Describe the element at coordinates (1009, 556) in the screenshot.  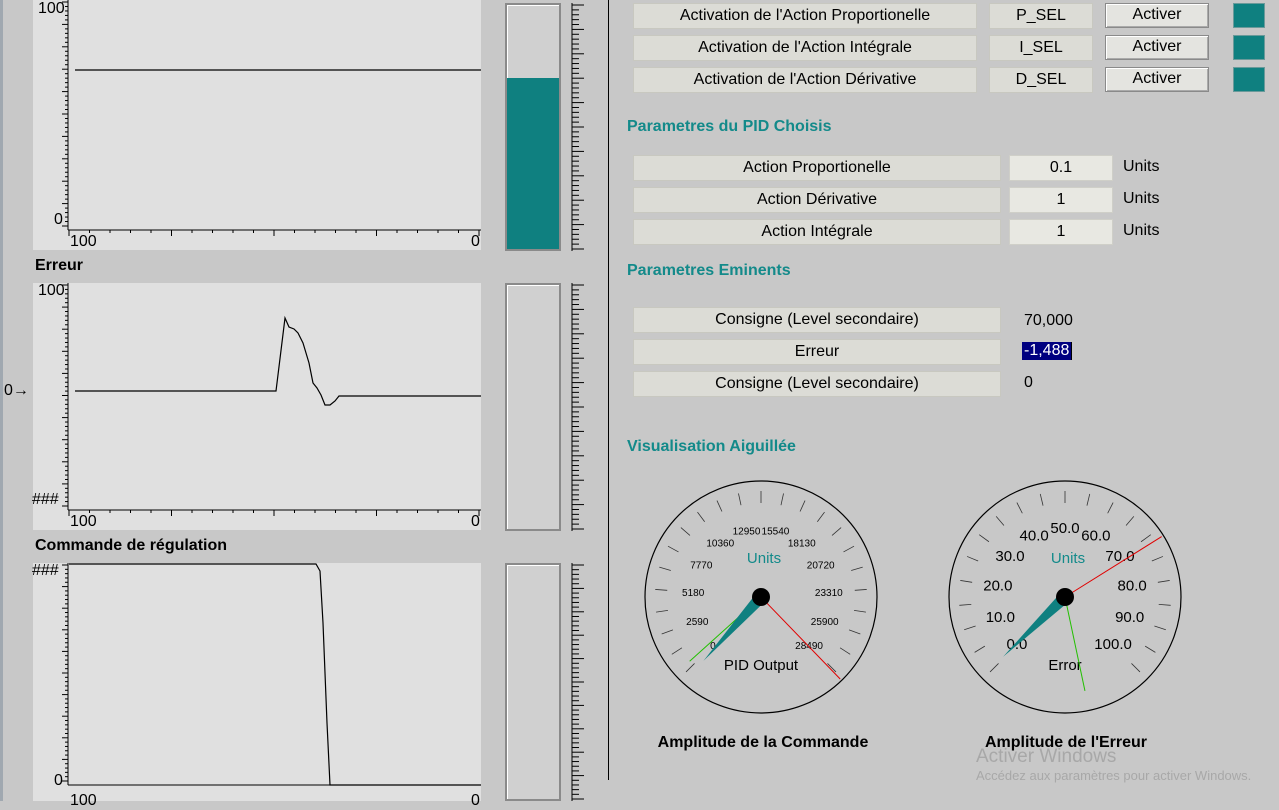
I see `svg-text: 30.0` at that location.